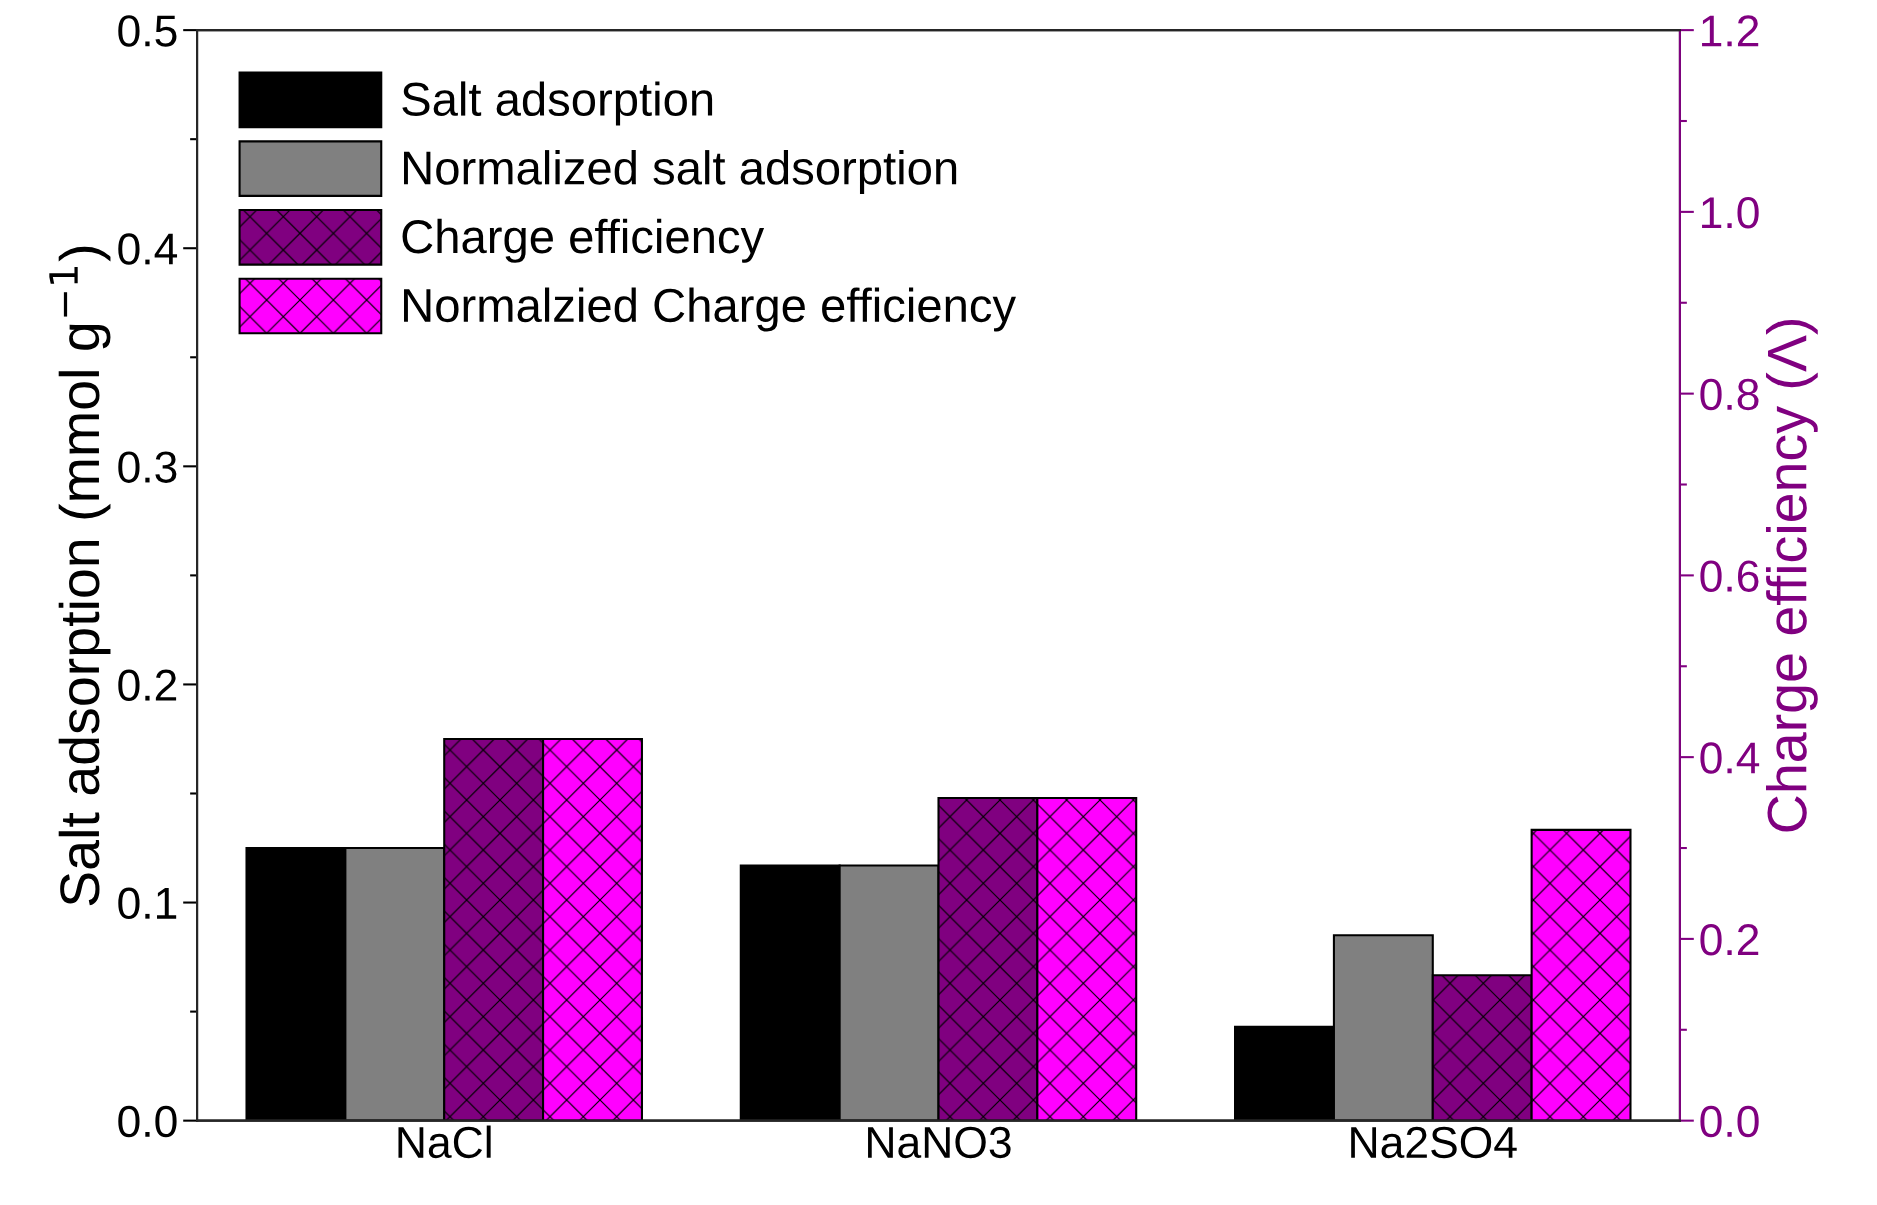  I want to click on y-tick-label: 0.4, so click(148, 249).